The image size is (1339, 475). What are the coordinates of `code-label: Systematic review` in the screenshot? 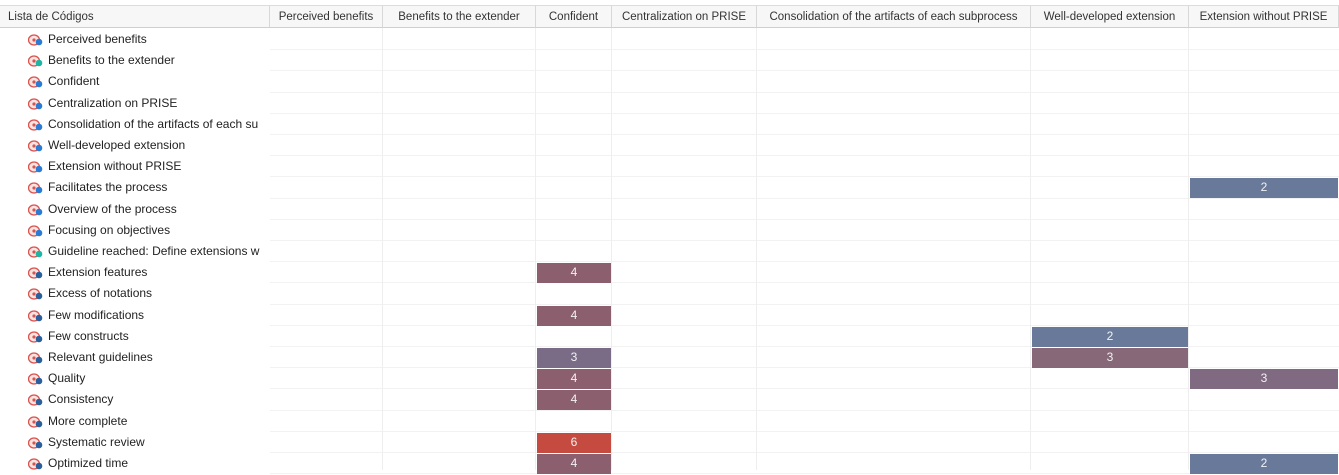 It's located at (96, 441).